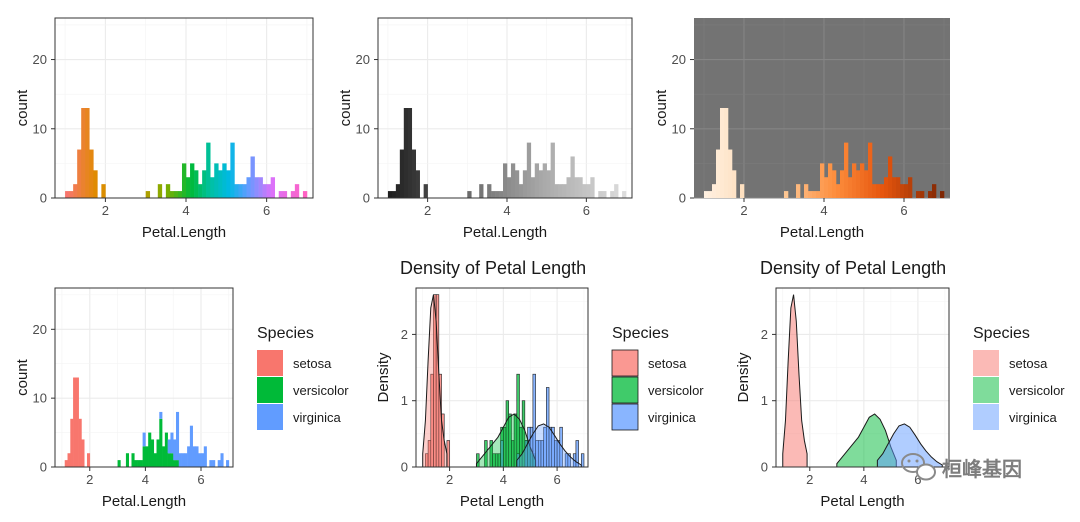  Describe the element at coordinates (40, 398) in the screenshot. I see `y-tick-label: 10` at that location.